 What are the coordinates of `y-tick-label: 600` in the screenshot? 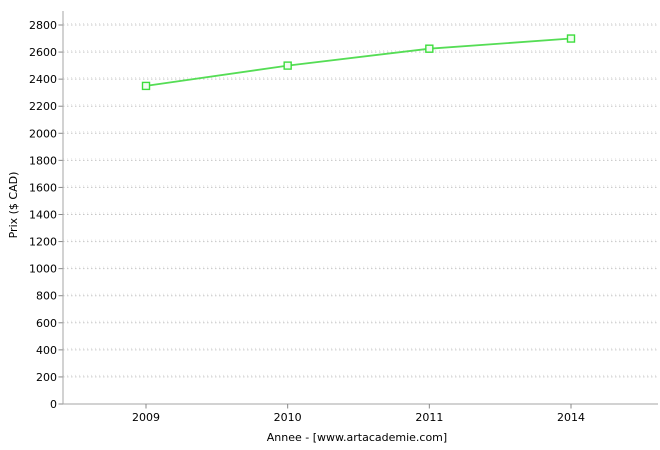 It's located at (46, 323).